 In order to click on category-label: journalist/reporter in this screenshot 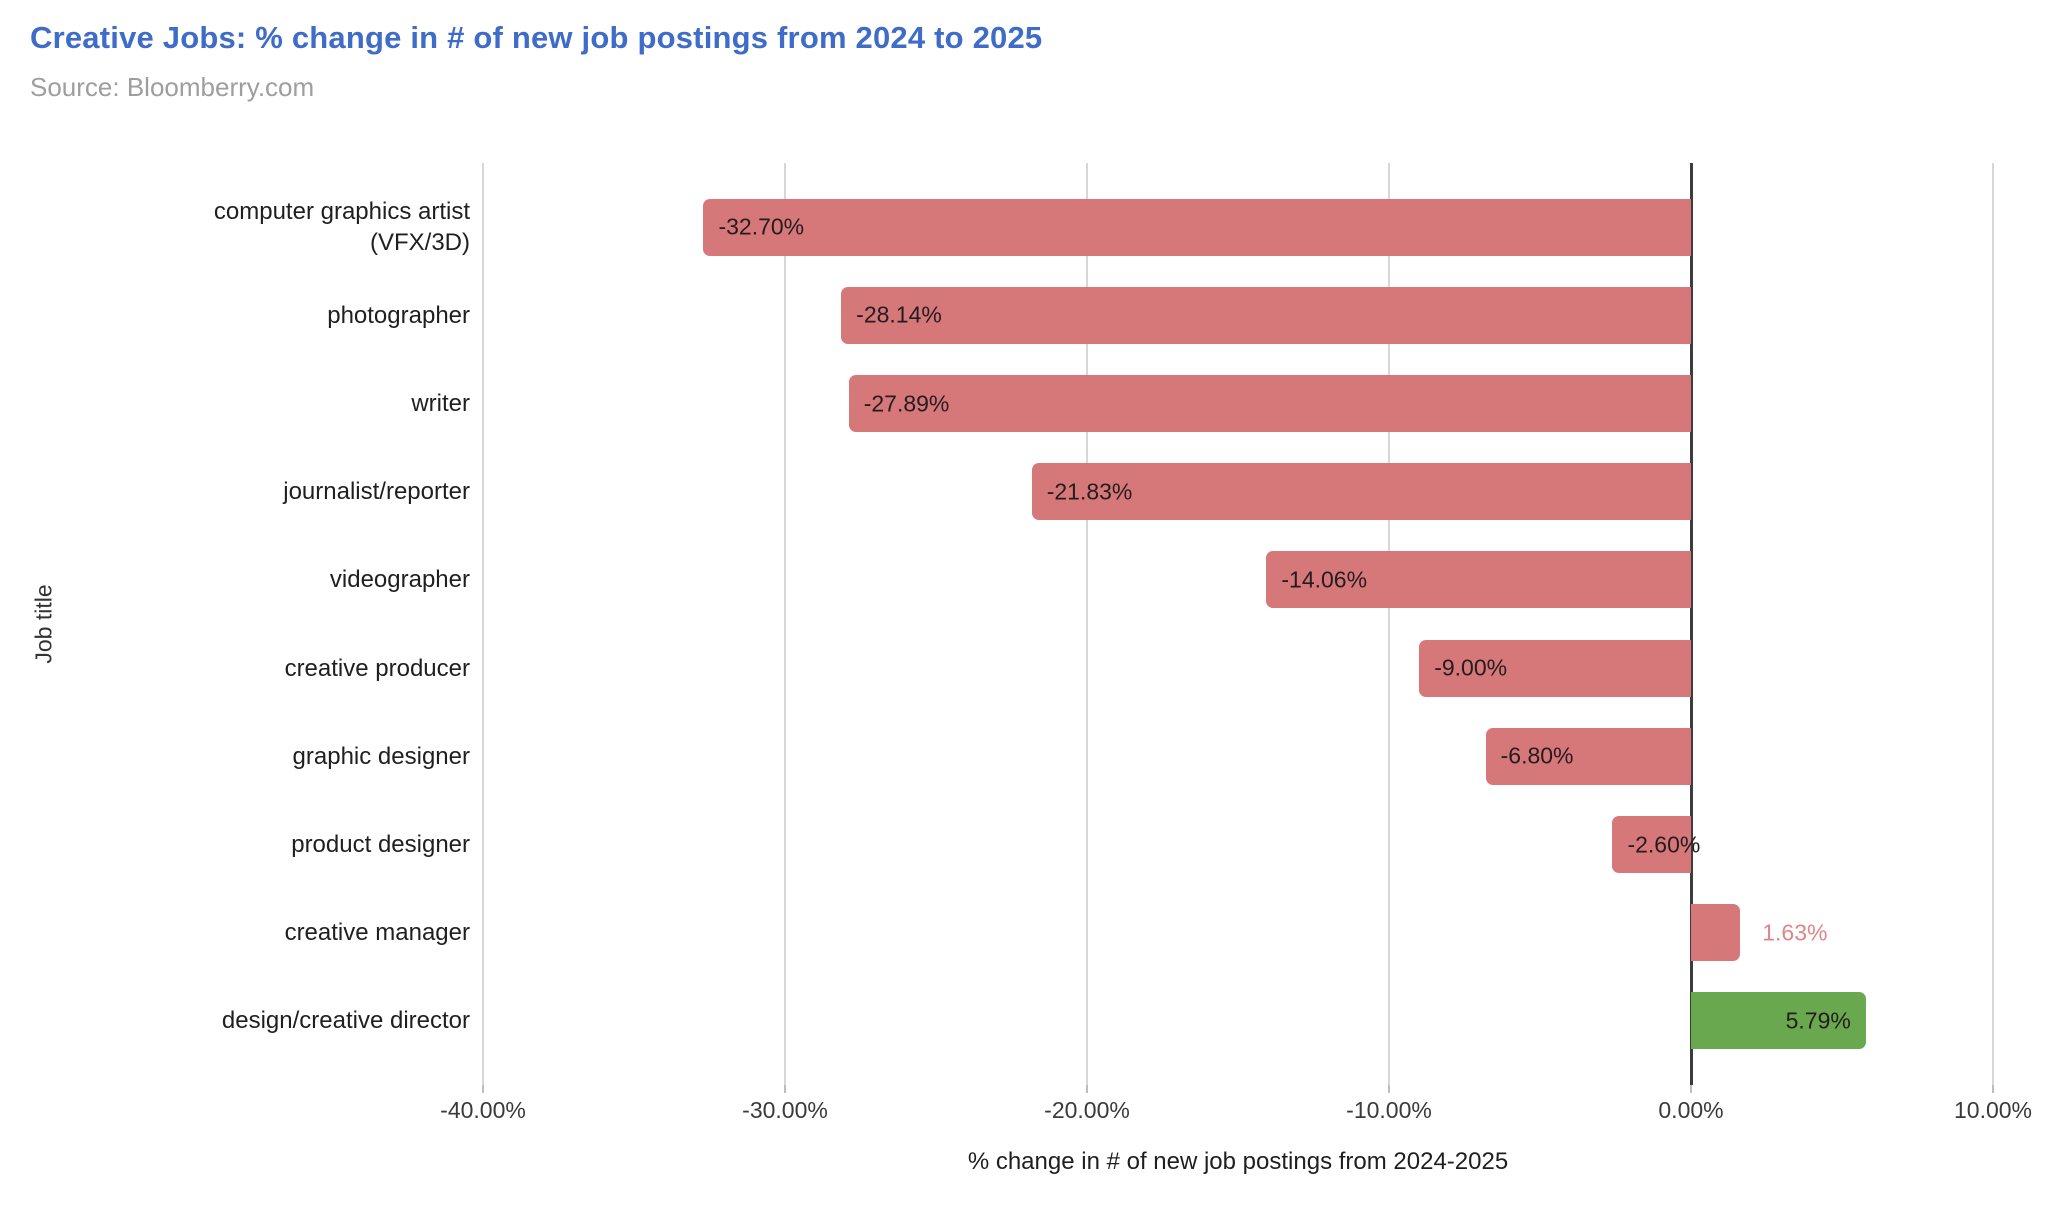, I will do `click(235, 492)`.